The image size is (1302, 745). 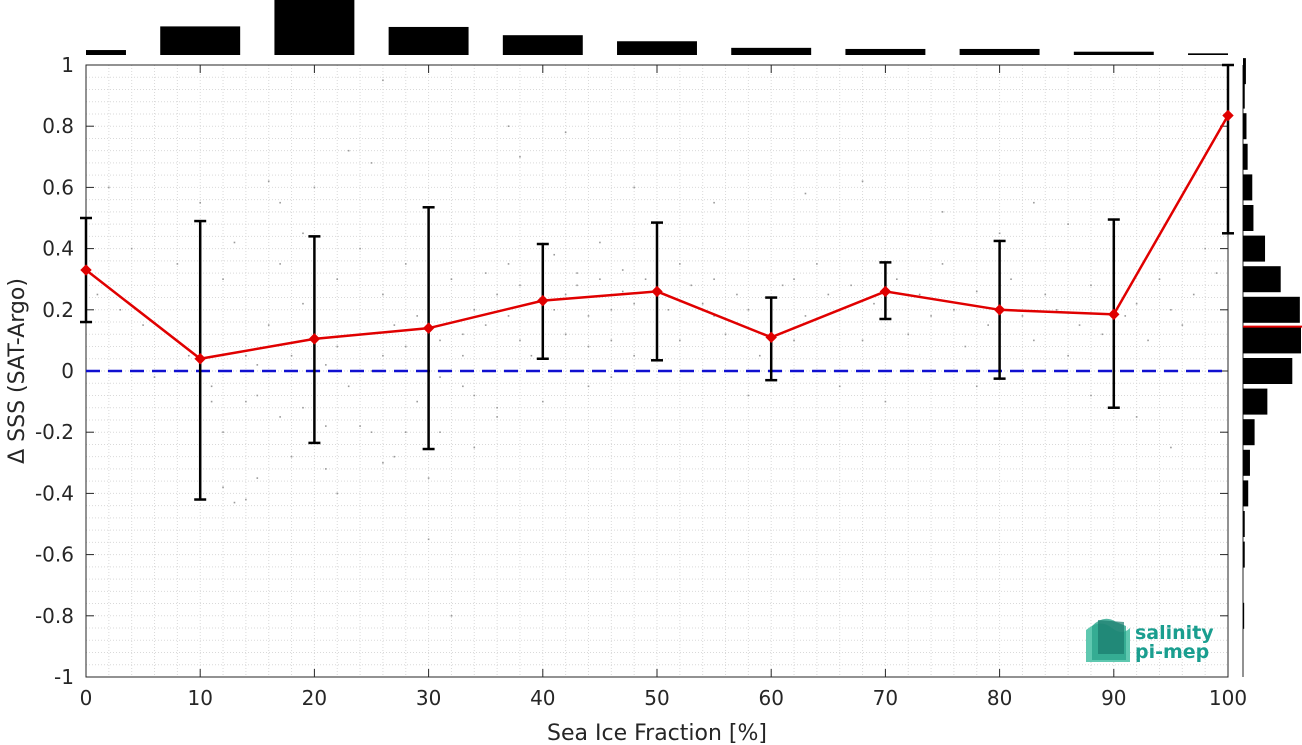 I want to click on right-histogram, so click(x=1272, y=367).